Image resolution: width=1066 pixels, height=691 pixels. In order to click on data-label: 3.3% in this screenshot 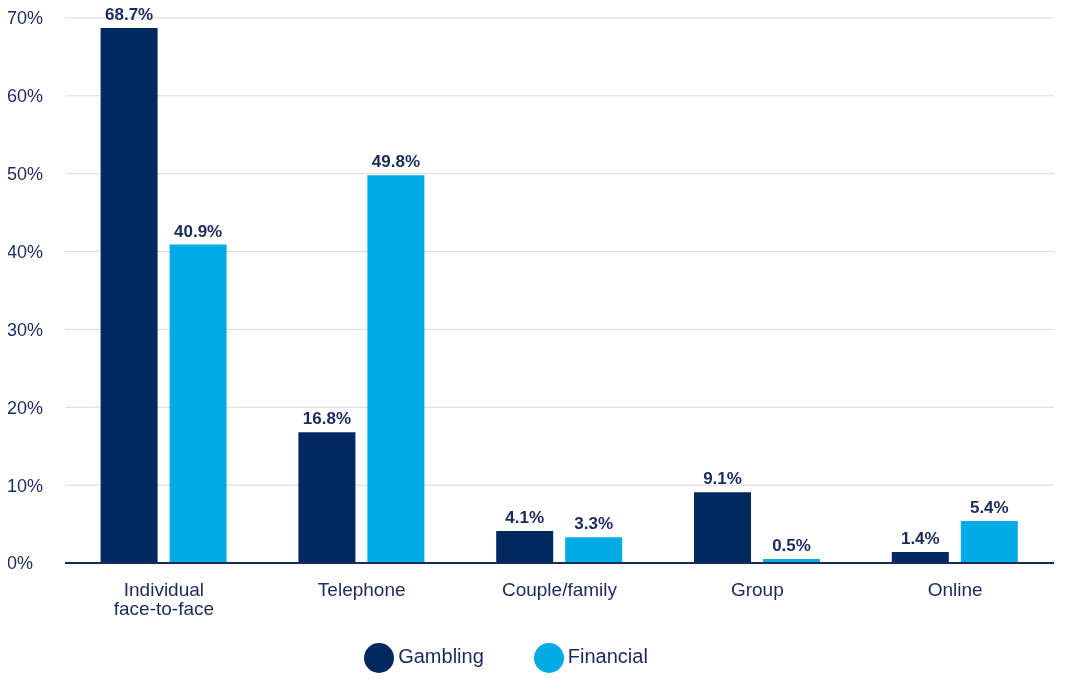, I will do `click(594, 524)`.